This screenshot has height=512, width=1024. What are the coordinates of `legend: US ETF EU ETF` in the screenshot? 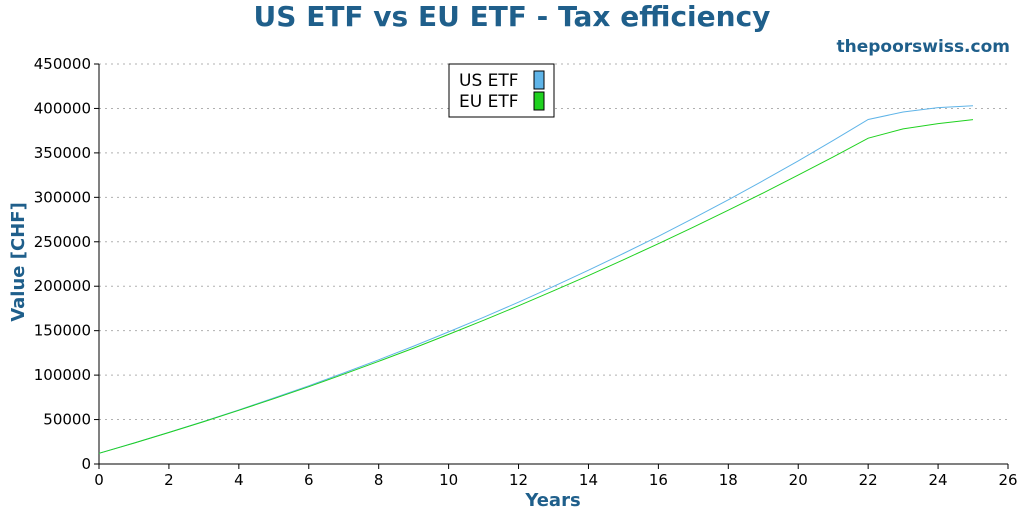 It's located at (501, 90).